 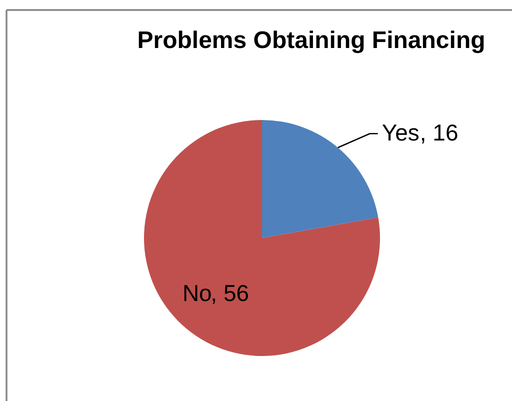 I want to click on chart-title: Problems Obtaining Financing, so click(x=311, y=40).